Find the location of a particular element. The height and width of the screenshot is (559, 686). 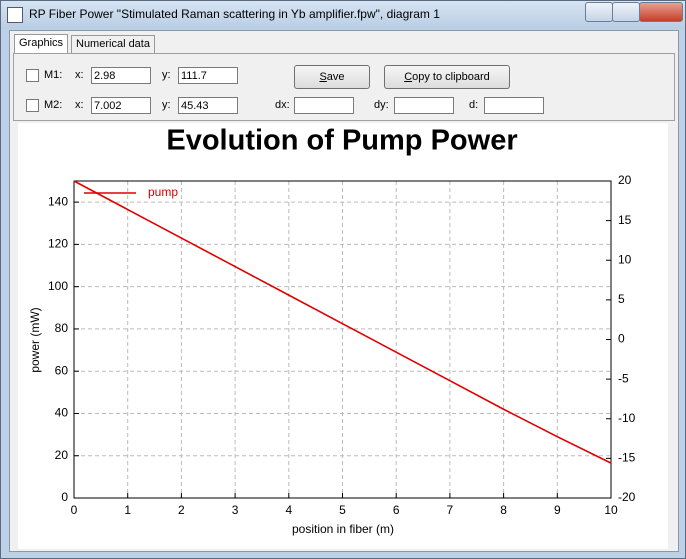

x-tick-label: 9 is located at coordinates (557, 510).